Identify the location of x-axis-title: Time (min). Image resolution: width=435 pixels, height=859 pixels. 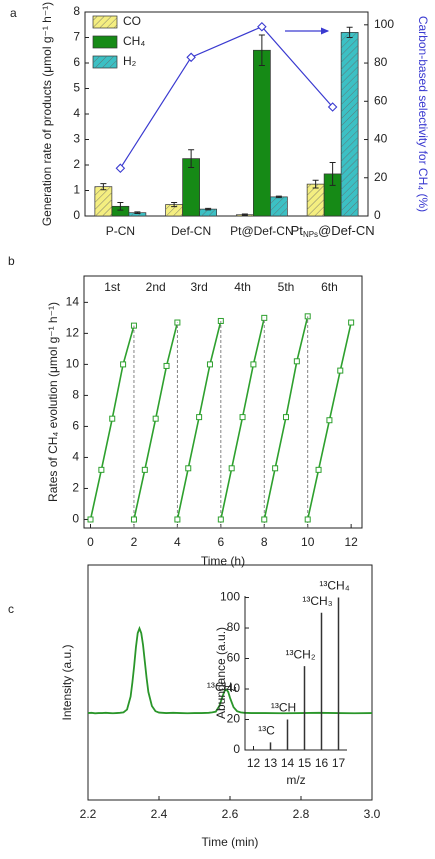
(230, 842).